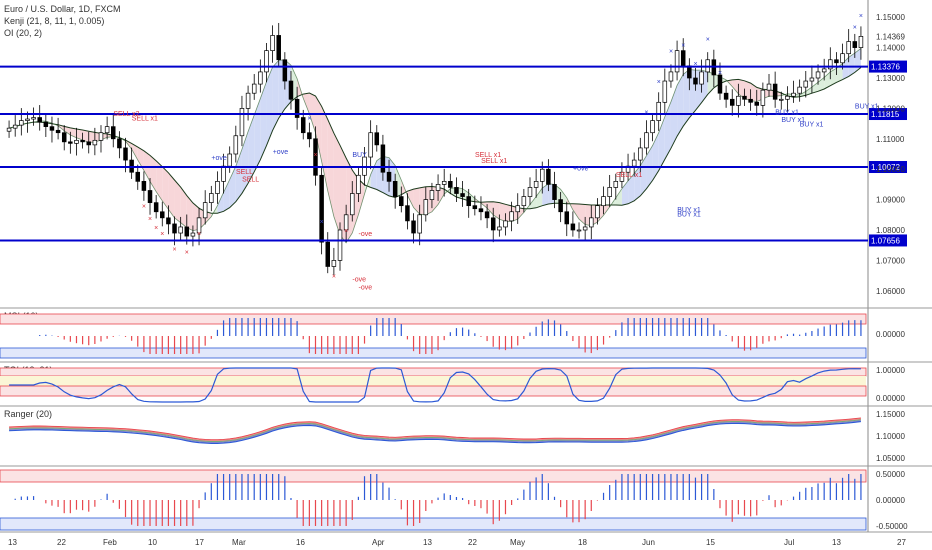 Image resolution: width=932 pixels, height=550 pixels. I want to click on signal-label: SELL x2, so click(126, 114).